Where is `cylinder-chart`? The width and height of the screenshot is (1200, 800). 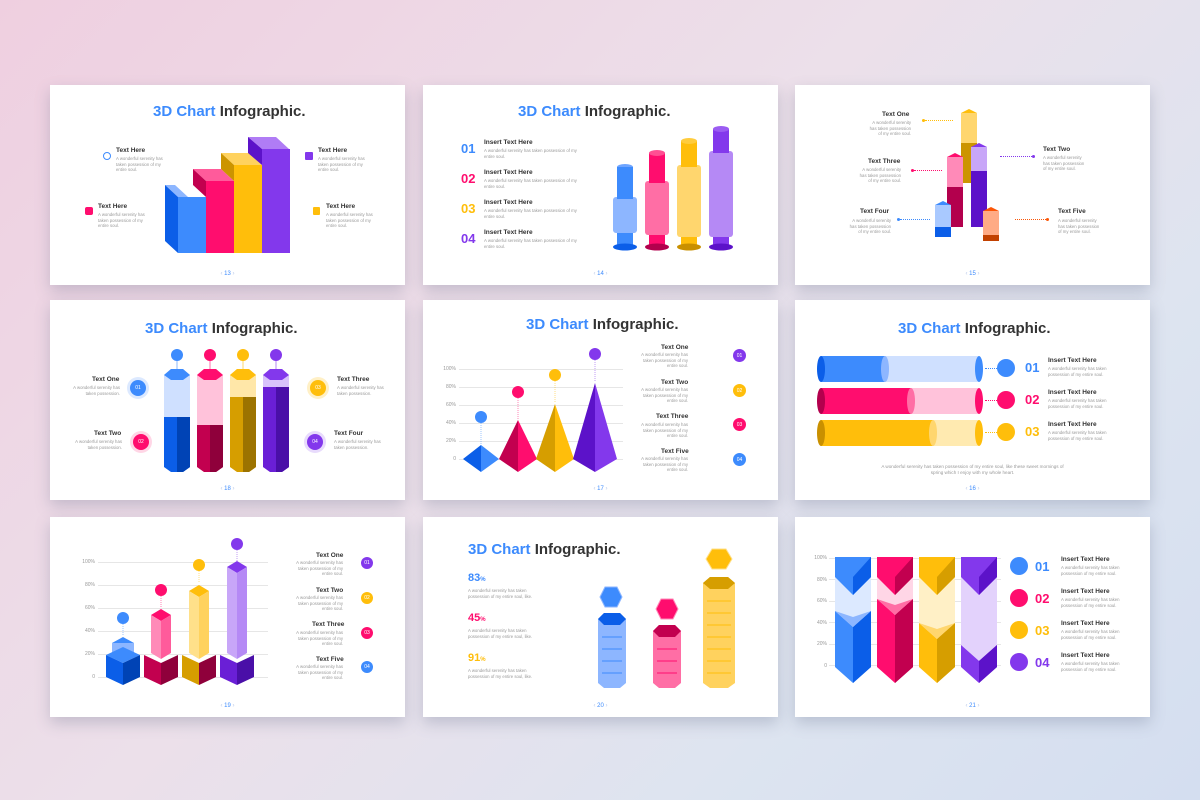 cylinder-chart is located at coordinates (673, 188).